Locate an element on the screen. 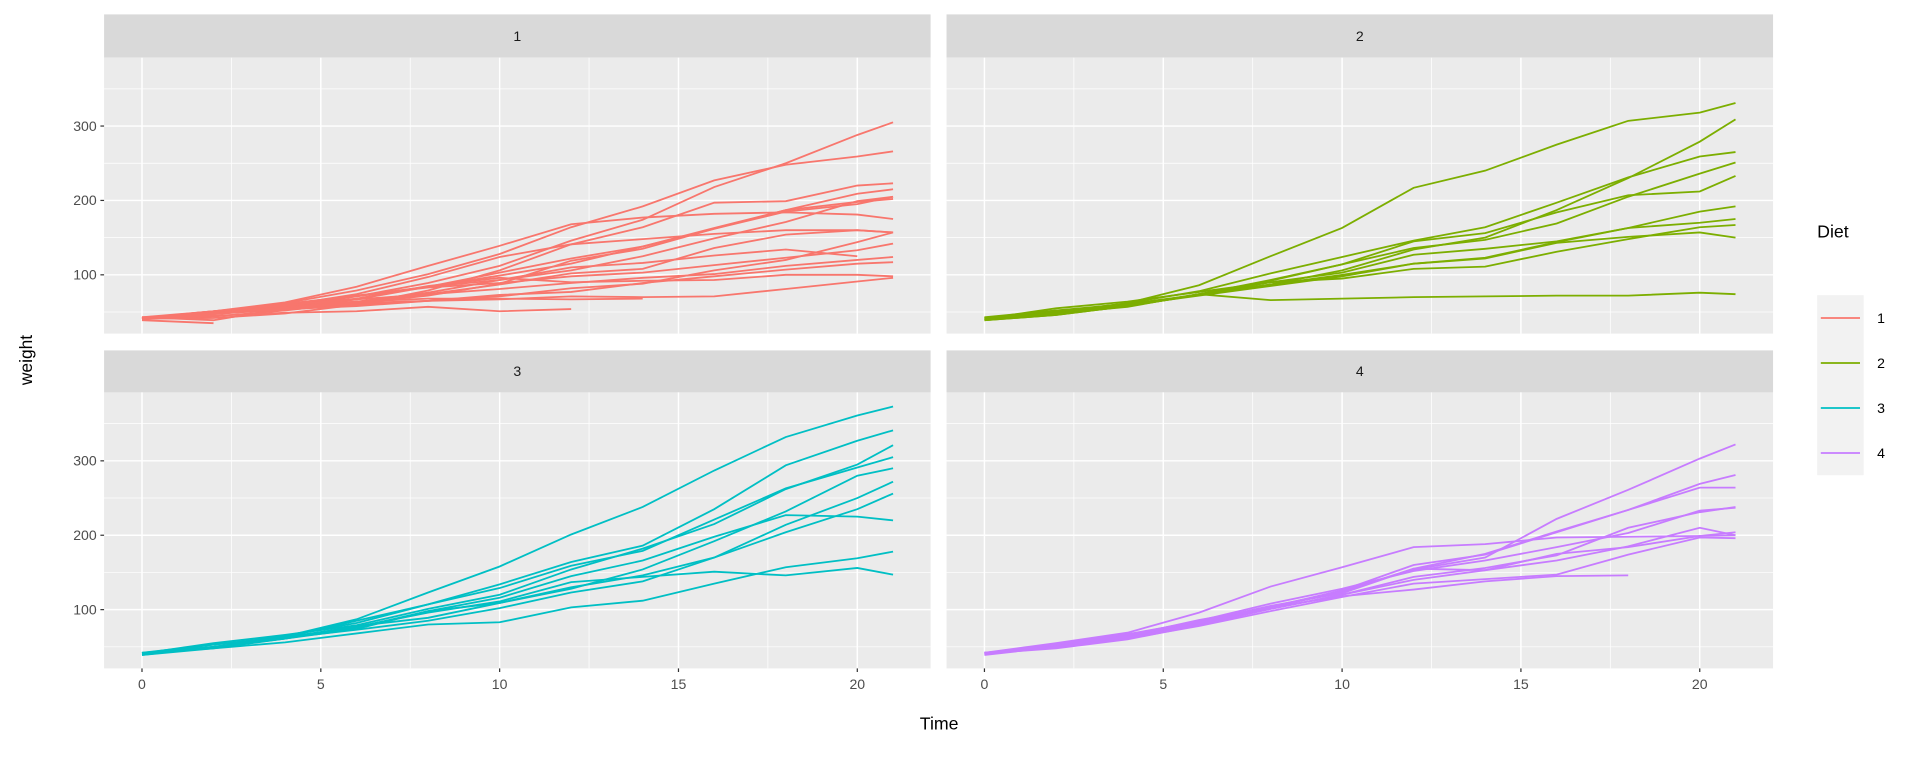 This screenshot has height=768, width=1920. facet-strip-label: 1 is located at coordinates (517, 36).